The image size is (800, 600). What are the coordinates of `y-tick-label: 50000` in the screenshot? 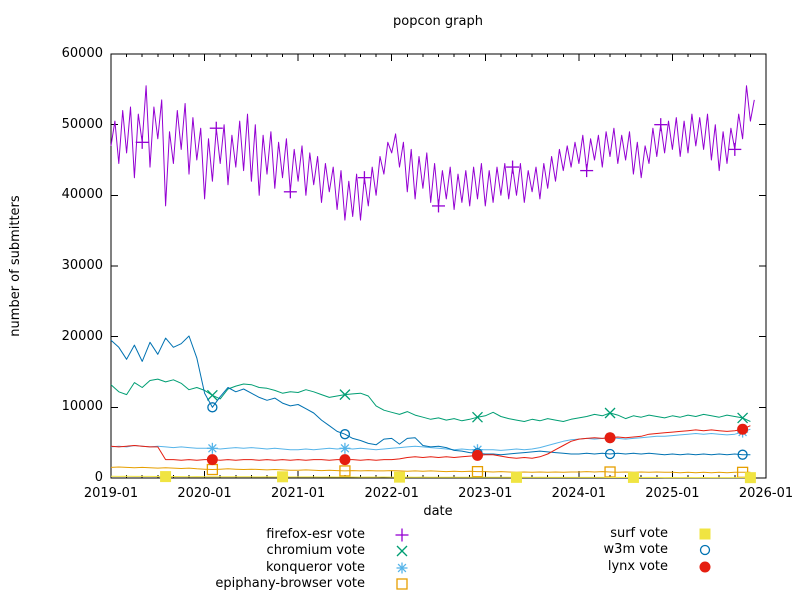 It's located at (82, 124).